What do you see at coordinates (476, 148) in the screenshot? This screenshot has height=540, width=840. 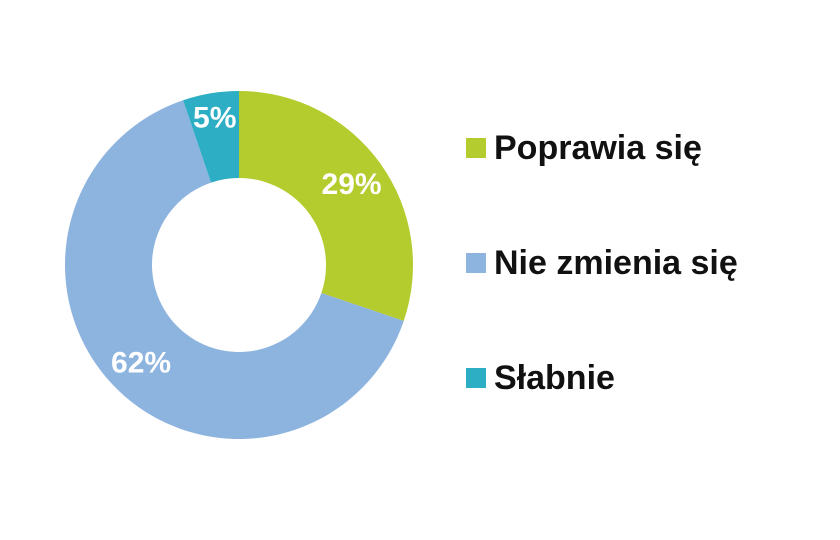 I see `legend-swatch-poprawia-sie` at bounding box center [476, 148].